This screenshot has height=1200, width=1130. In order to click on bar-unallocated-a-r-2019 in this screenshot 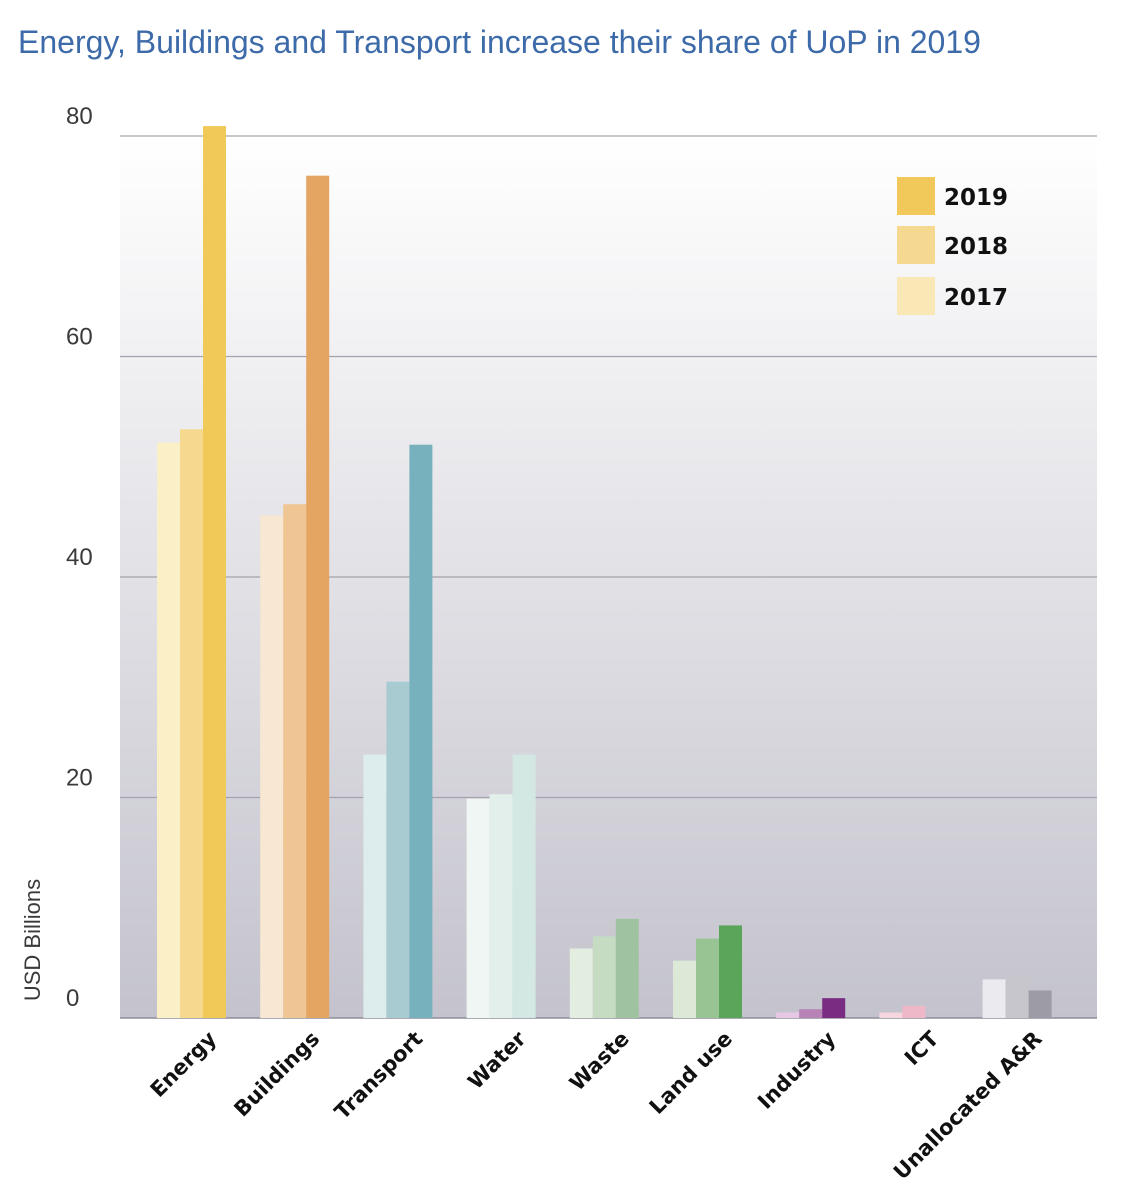, I will do `click(1040, 1004)`.